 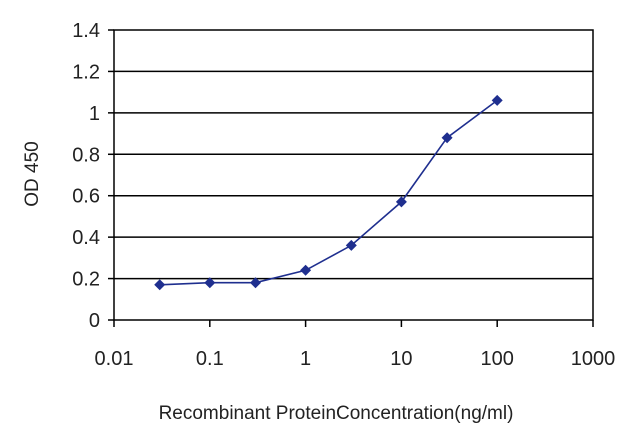 I want to click on y-tick-labels: 0 0.2 0.4 0.6 0.8 1 1.2 1.4, so click(x=86, y=176).